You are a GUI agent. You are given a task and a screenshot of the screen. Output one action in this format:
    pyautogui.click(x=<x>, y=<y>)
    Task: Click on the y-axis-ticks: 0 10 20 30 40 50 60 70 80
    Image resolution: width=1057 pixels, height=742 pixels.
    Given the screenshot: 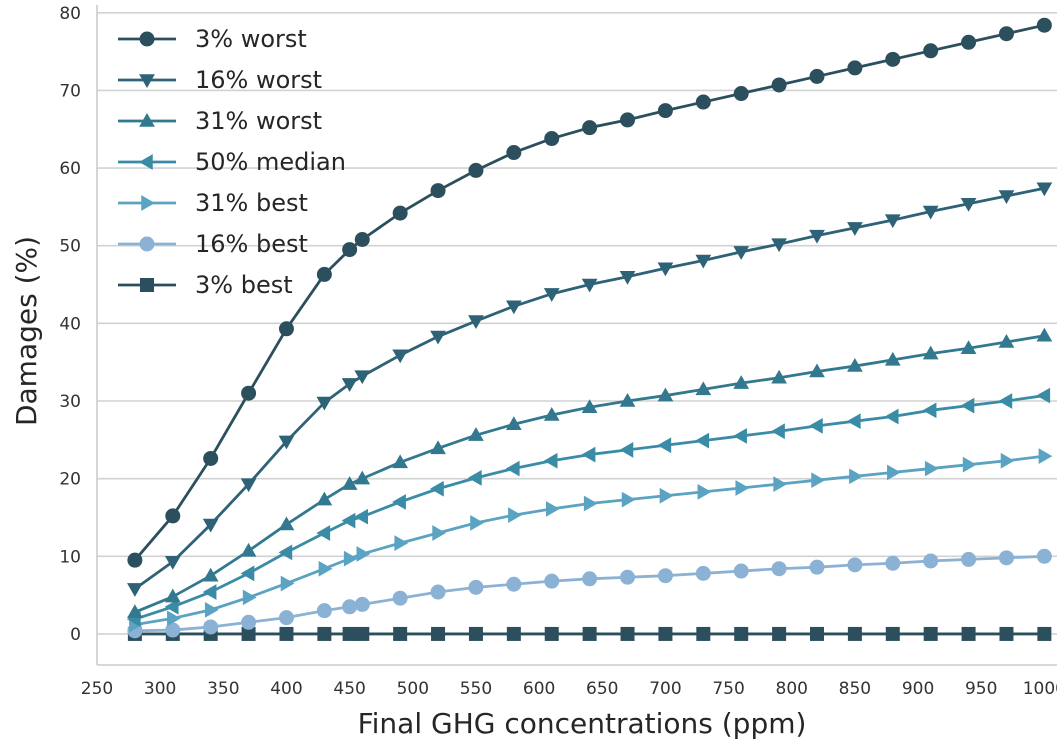 What is the action you would take?
    pyautogui.click(x=70, y=324)
    